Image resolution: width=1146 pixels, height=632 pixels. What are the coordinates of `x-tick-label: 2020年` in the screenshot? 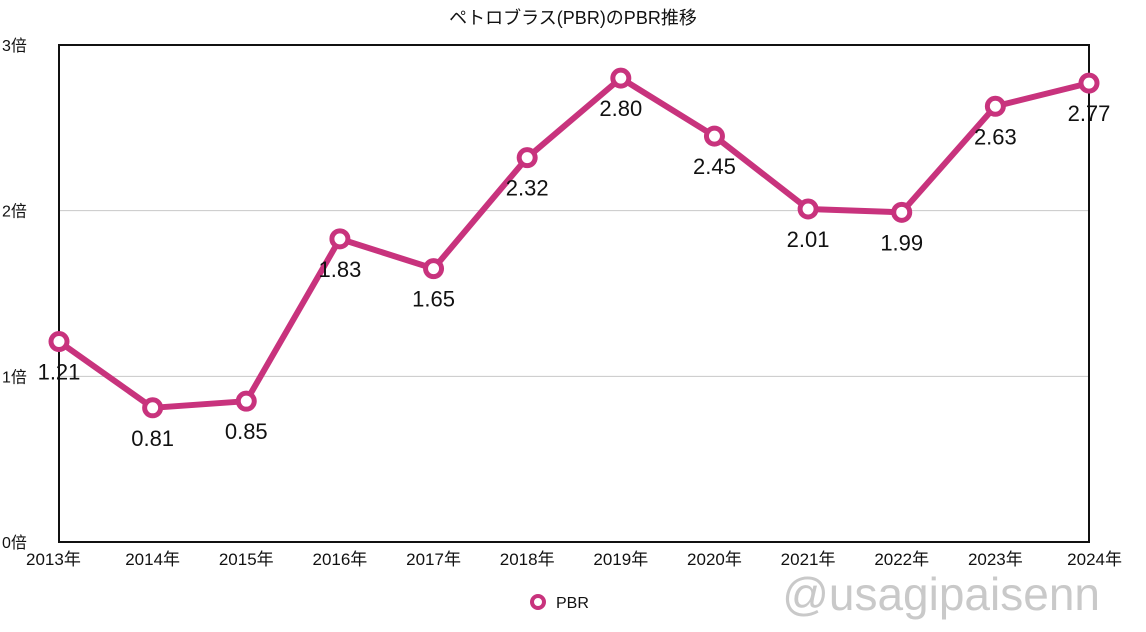 It's located at (714, 559).